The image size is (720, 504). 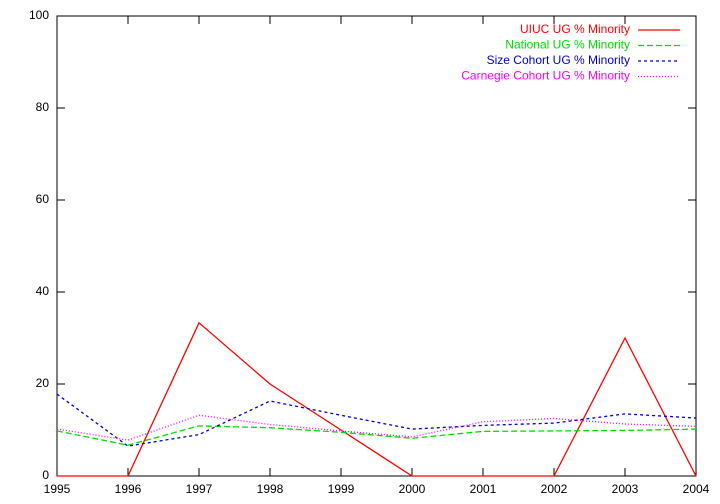 What do you see at coordinates (412, 489) in the screenshot?
I see `x-tick-label: 2000` at bounding box center [412, 489].